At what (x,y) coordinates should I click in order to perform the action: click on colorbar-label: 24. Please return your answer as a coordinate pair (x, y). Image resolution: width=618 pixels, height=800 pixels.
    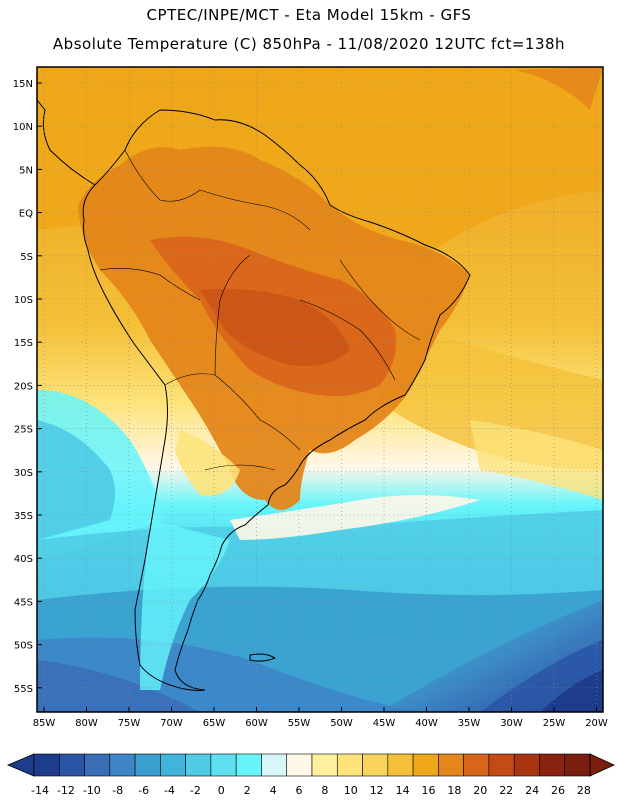
    Looking at the image, I should click on (532, 790).